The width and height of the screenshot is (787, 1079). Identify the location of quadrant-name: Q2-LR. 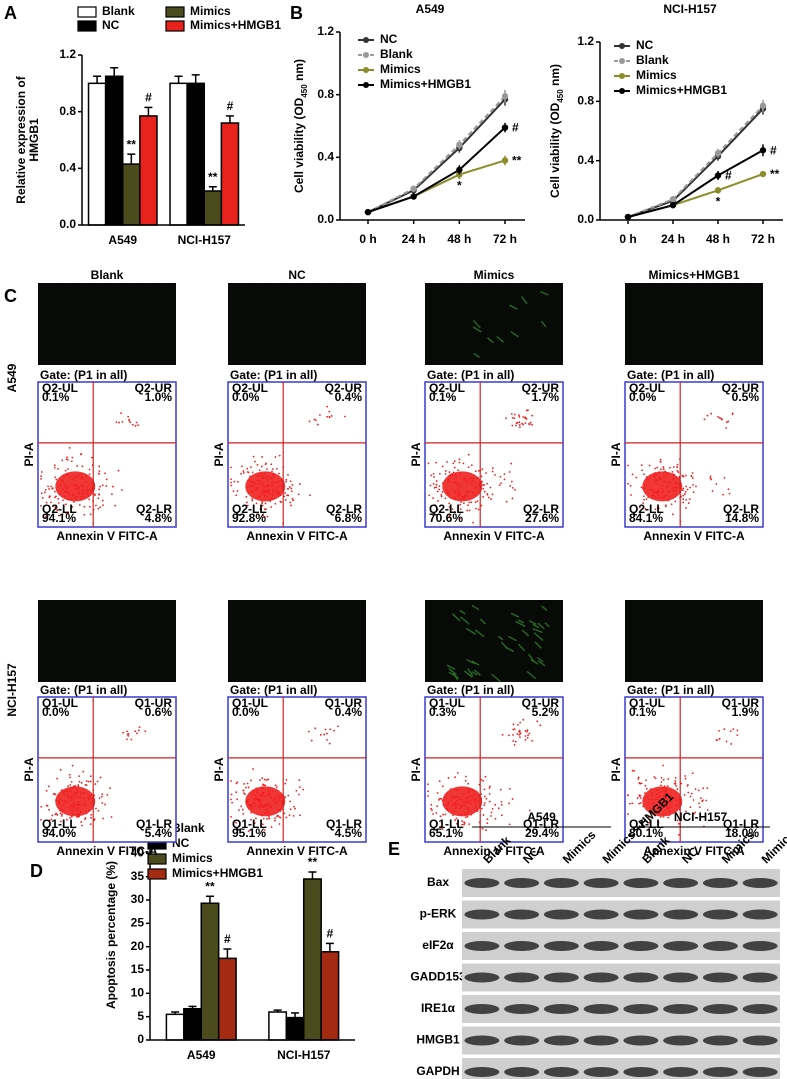
(154, 509).